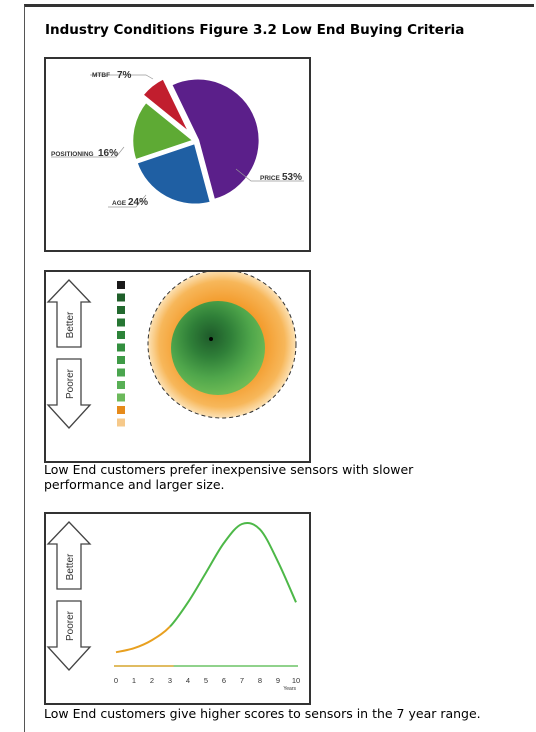 The height and width of the screenshot is (732, 536). What do you see at coordinates (119, 203) in the screenshot?
I see `pie-label-age: AGE` at bounding box center [119, 203].